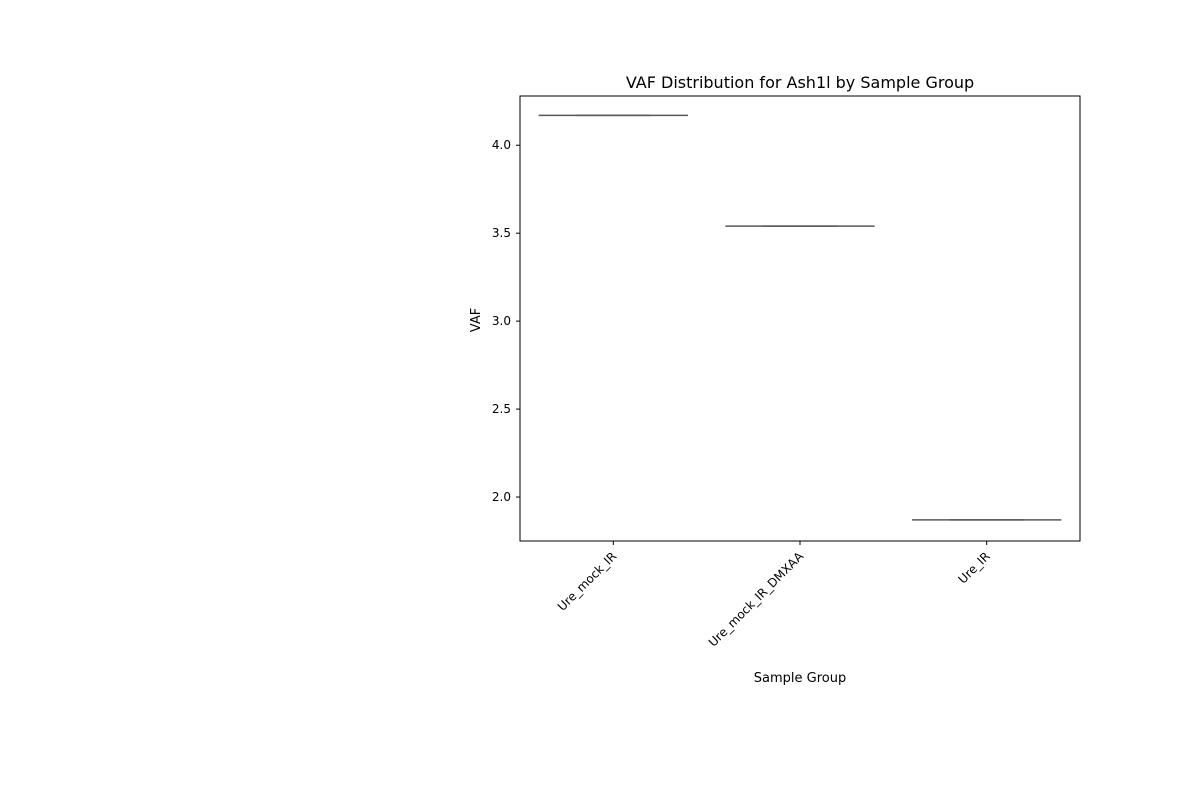 Image resolution: width=1200 pixels, height=805 pixels. I want to click on x-tick-label: Ure_mock_IR, so click(587, 581).